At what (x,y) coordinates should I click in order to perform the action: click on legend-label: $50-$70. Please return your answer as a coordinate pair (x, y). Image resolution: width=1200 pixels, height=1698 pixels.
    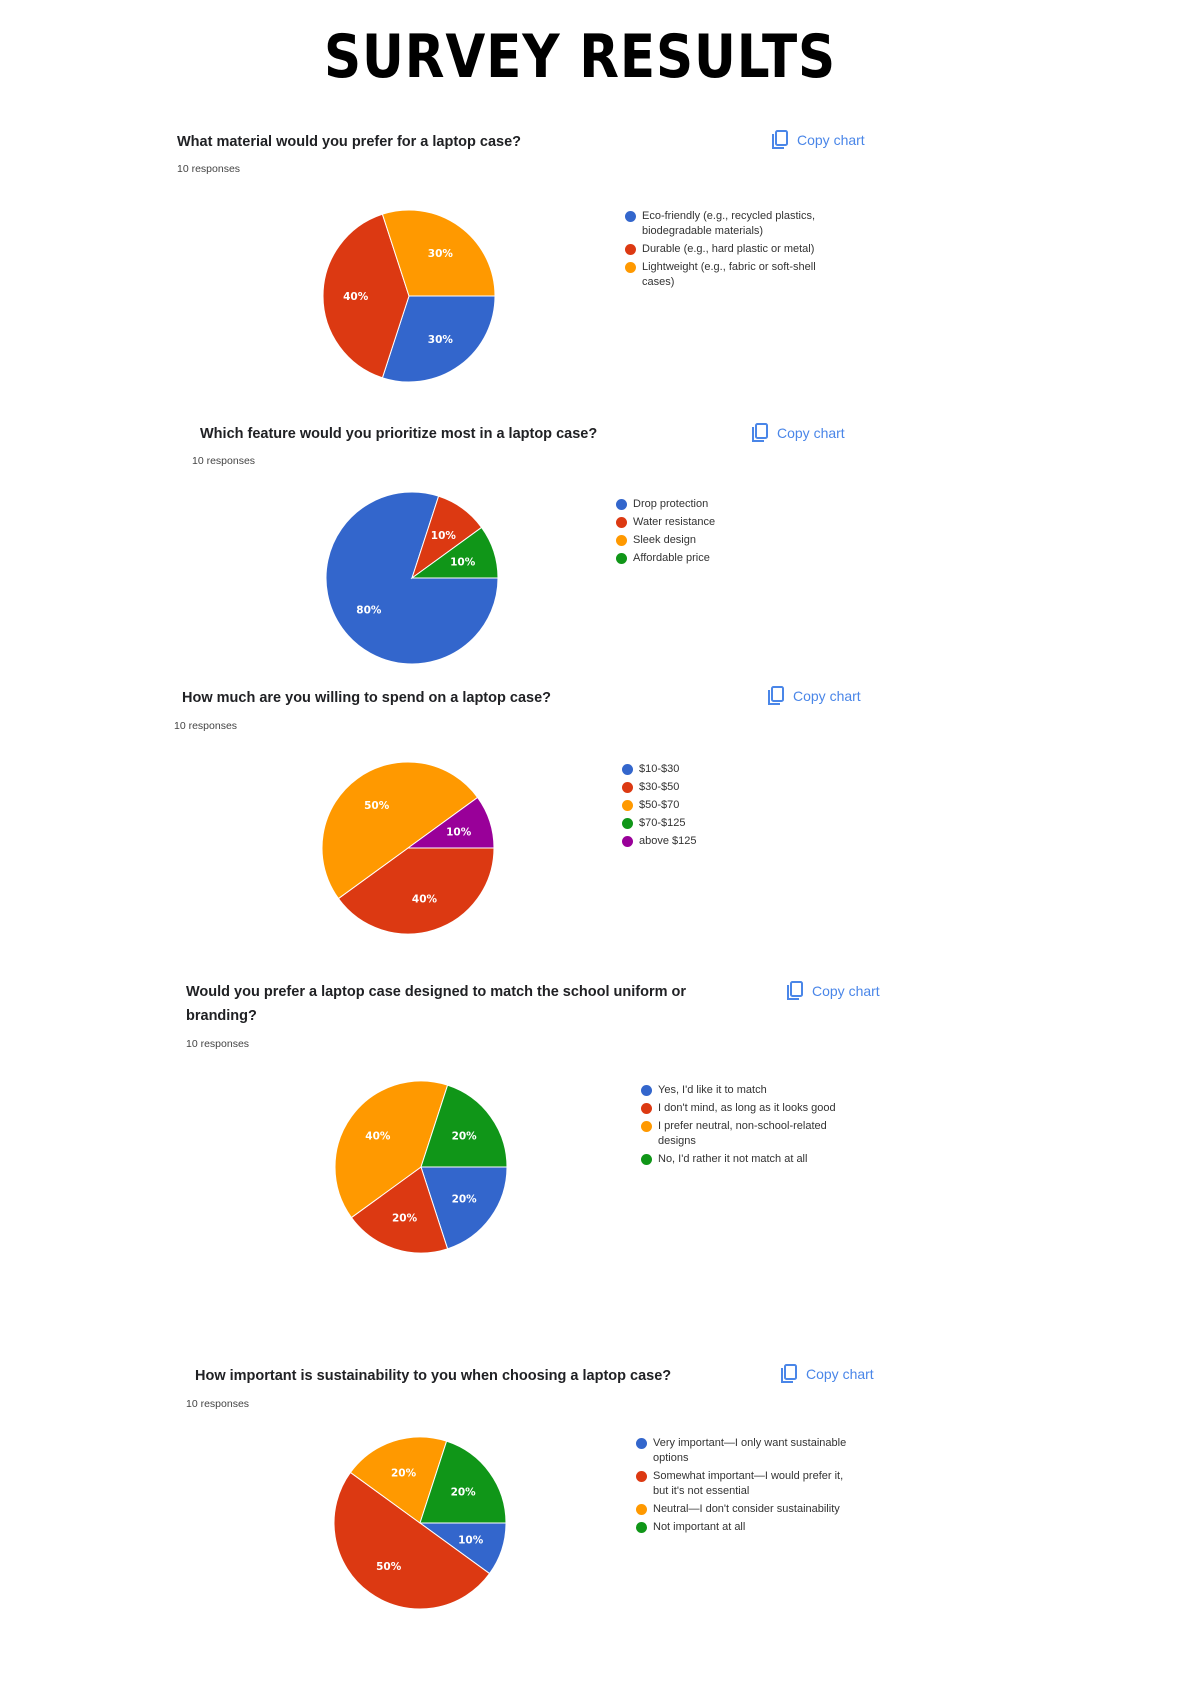
    Looking at the image, I should click on (659, 805).